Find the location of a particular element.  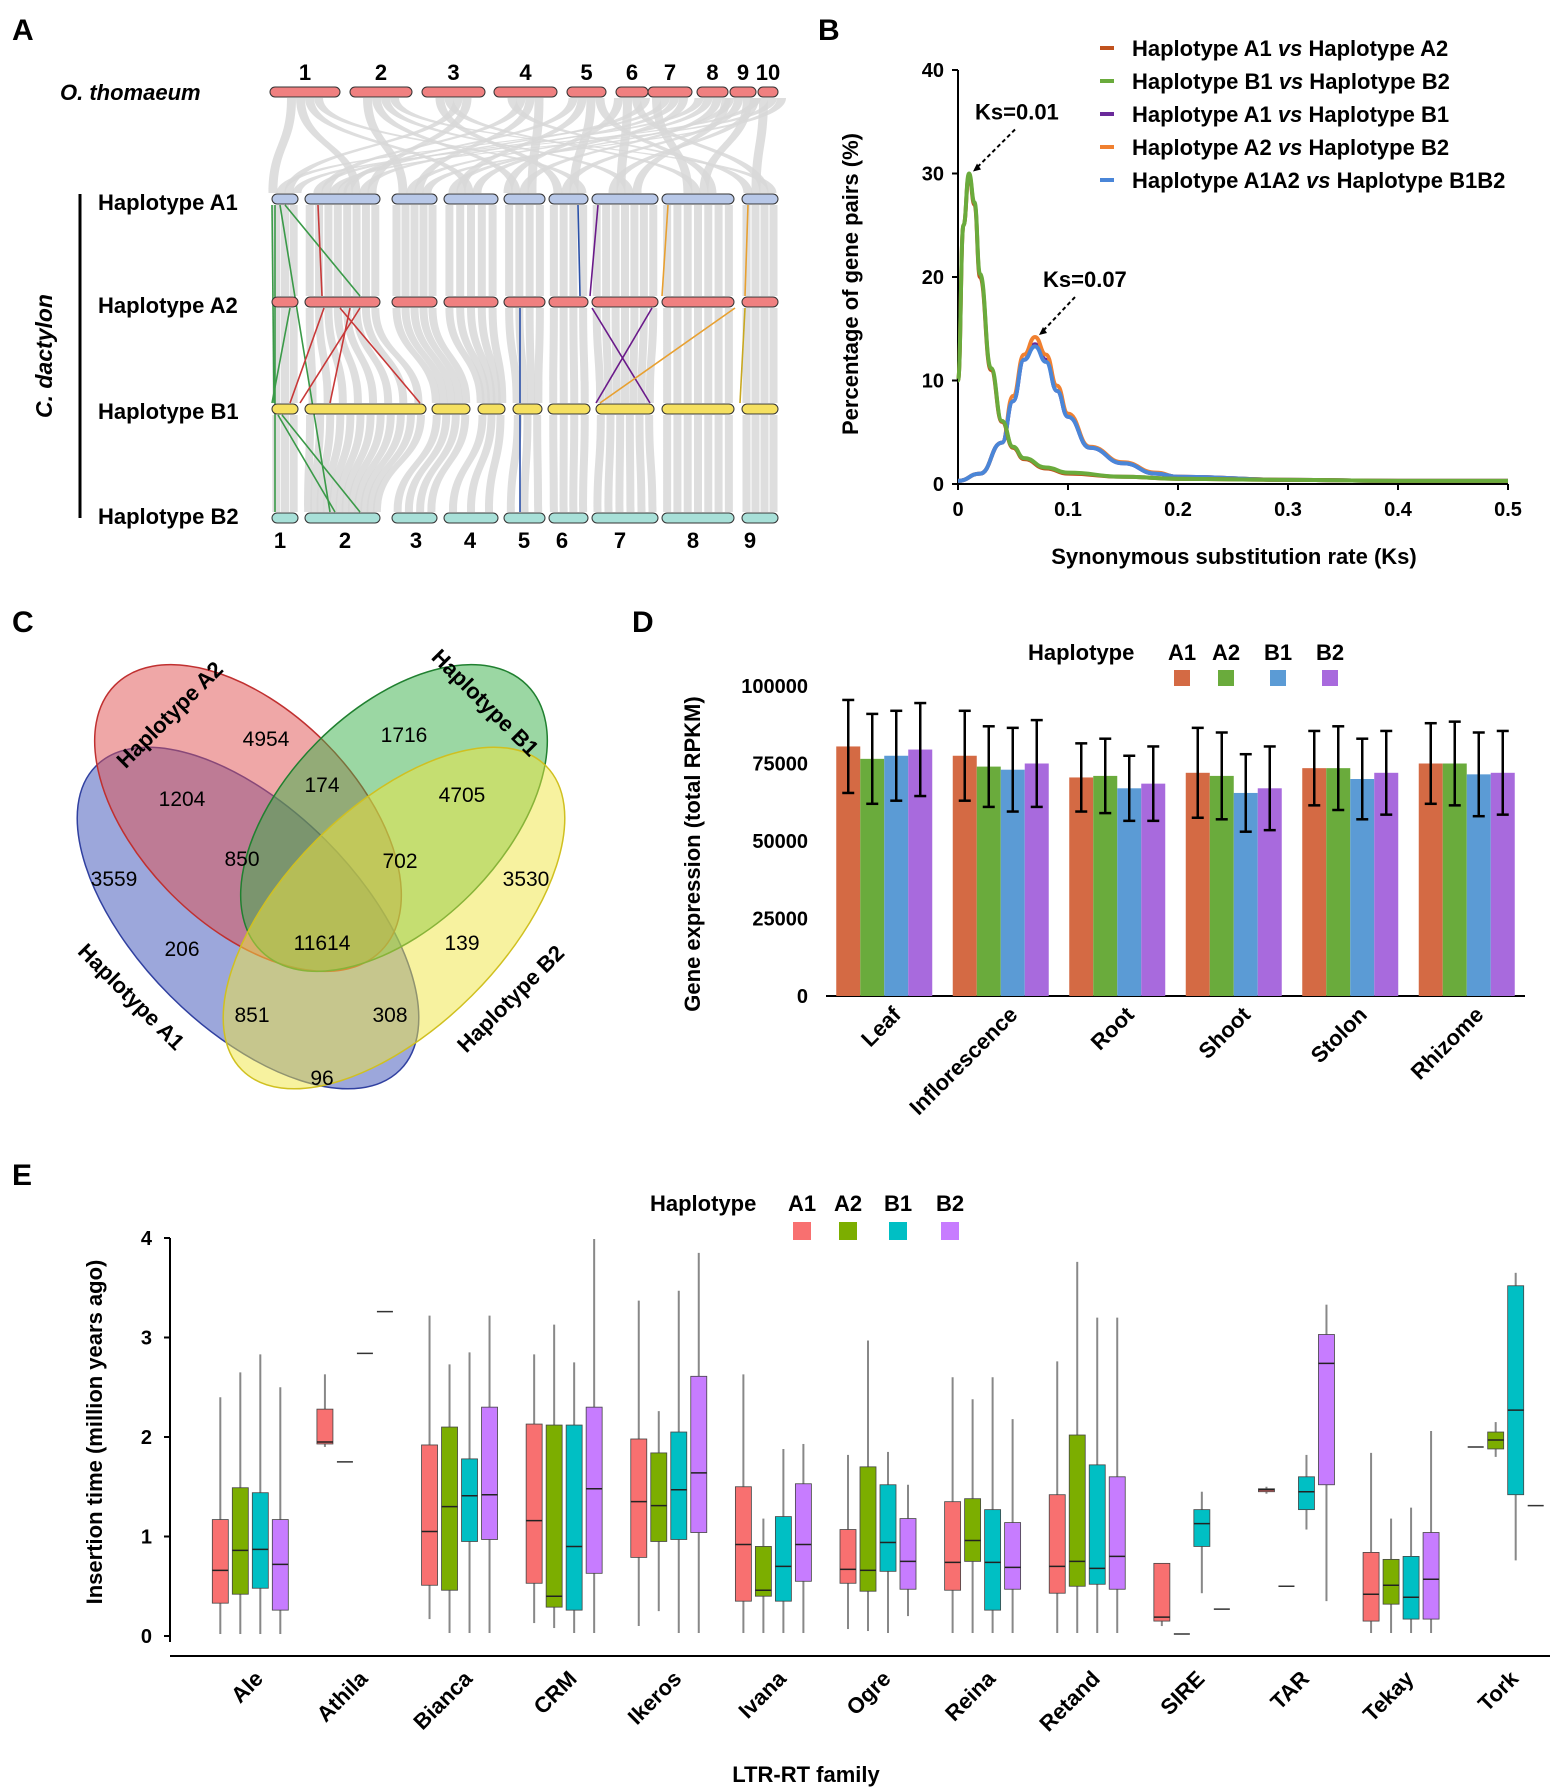

ks-legend-label: Haplotype B1 vs Haplotype B2 is located at coordinates (1291, 81).